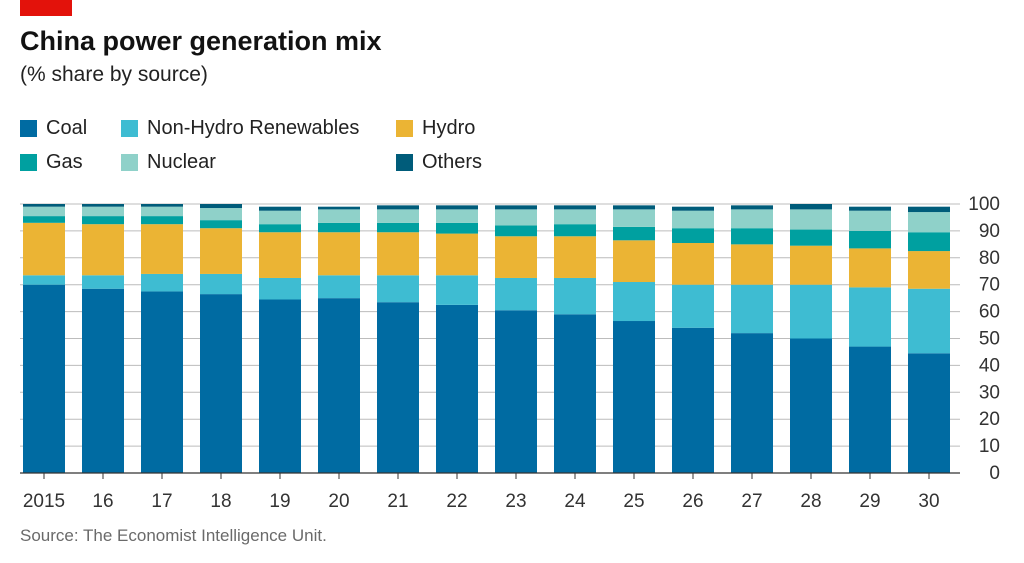 The image size is (1024, 563). Describe the element at coordinates (810, 501) in the screenshot. I see `x-tick-label-28: 28` at that location.